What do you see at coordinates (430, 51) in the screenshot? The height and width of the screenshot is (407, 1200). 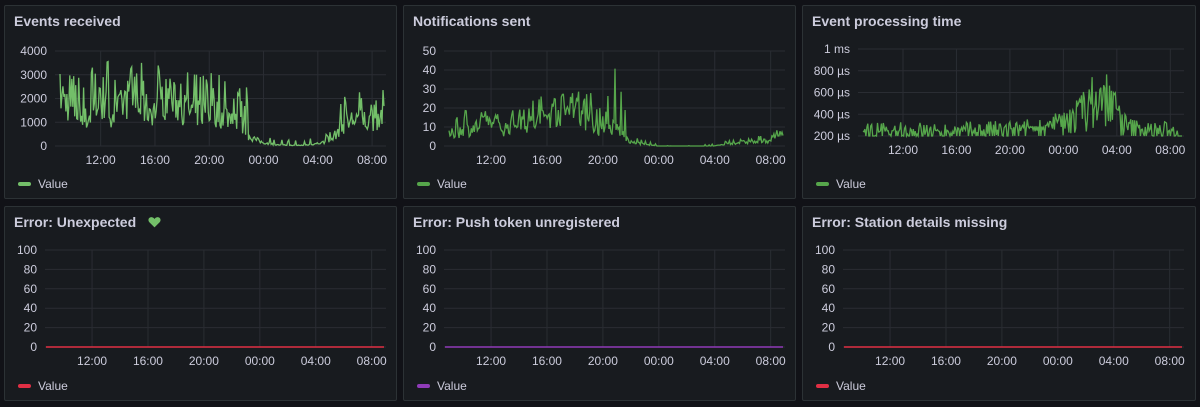 I see `y-tick-label: 50` at bounding box center [430, 51].